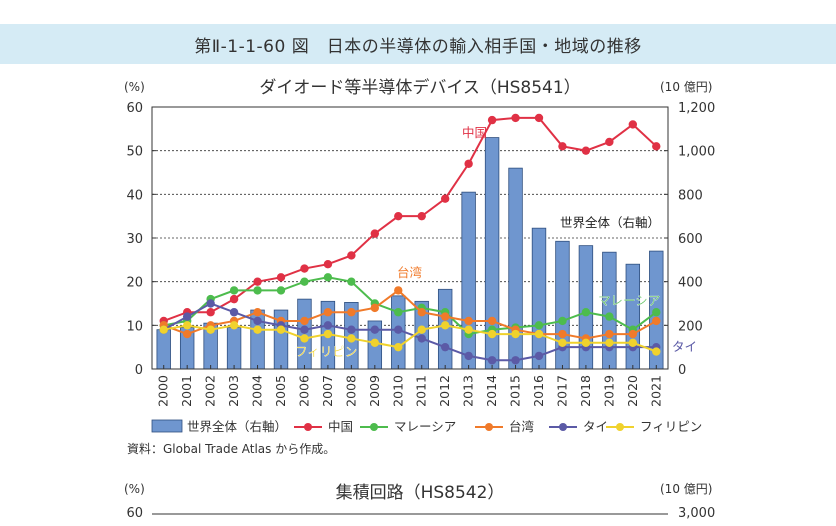 Image resolution: width=836 pixels, height=526 pixels. Describe the element at coordinates (134, 152) in the screenshot. I see `y-left-tick-label: 50` at that location.